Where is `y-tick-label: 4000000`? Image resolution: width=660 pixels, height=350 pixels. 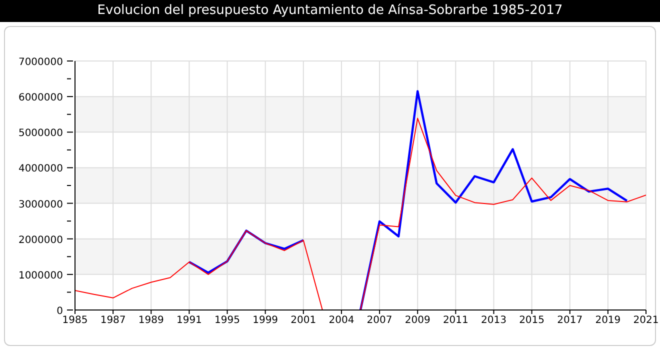
y-tick-label: 4000000 is located at coordinates (40, 169).